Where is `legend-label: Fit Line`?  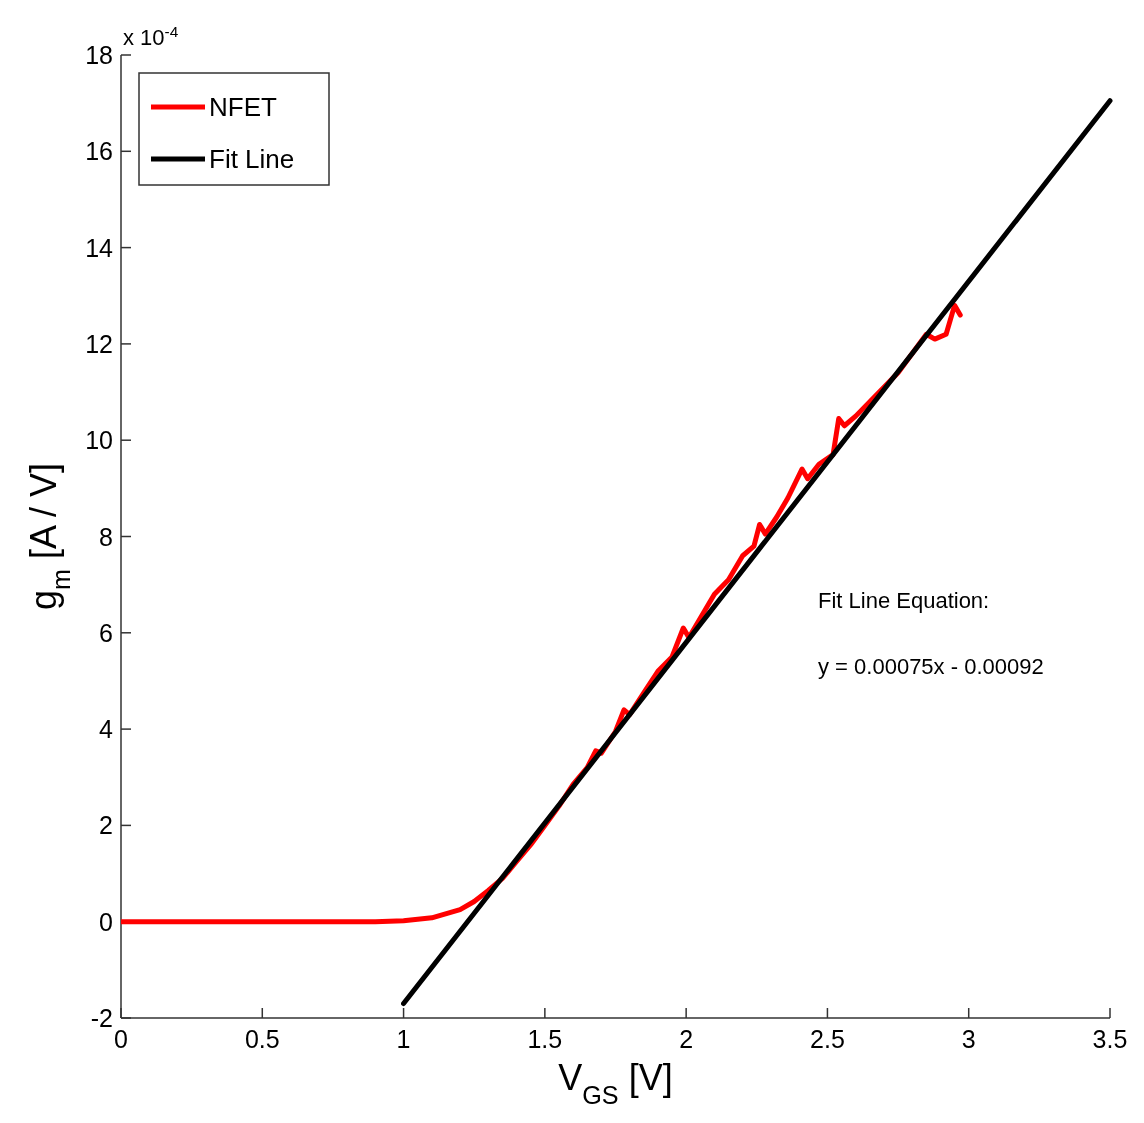
legend-label: Fit Line is located at coordinates (252, 159).